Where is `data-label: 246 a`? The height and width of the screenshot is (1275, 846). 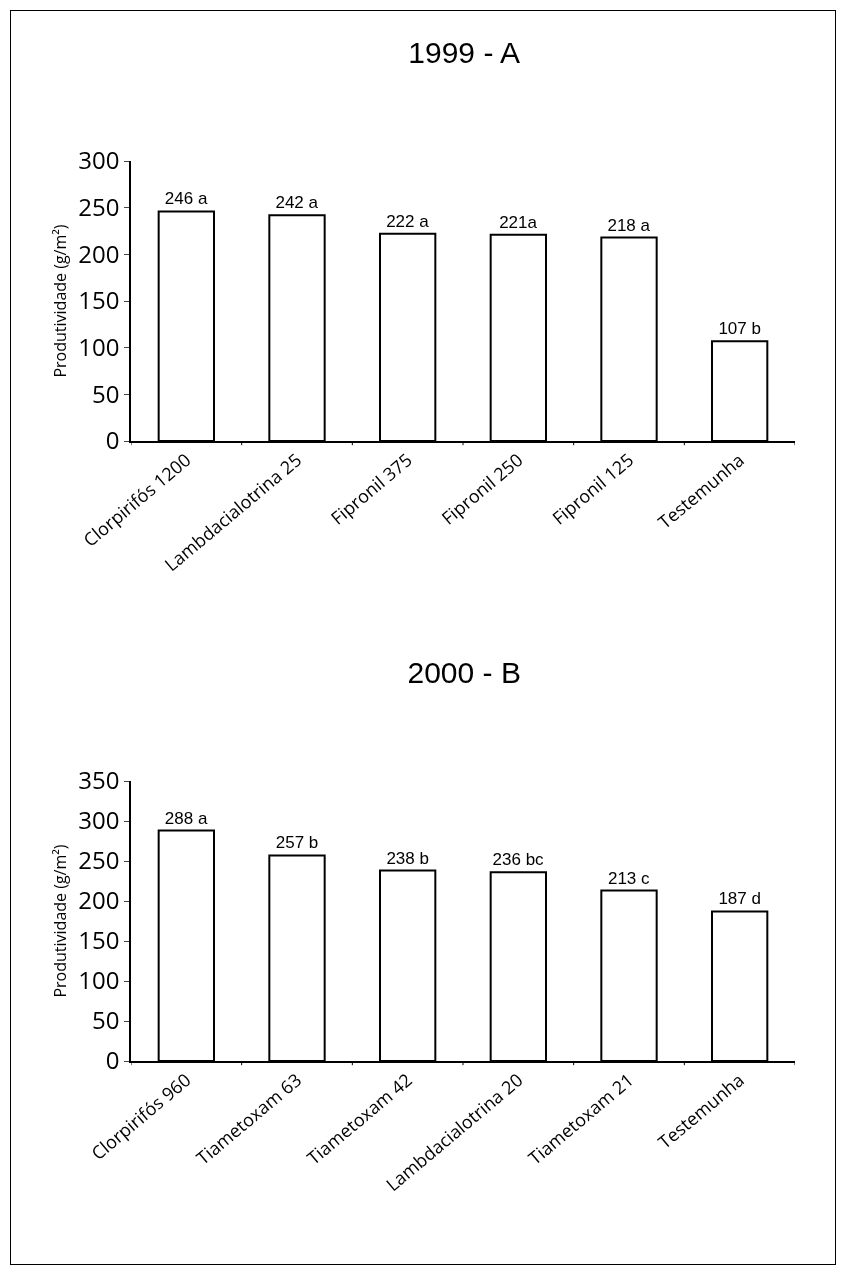 data-label: 246 a is located at coordinates (186, 199).